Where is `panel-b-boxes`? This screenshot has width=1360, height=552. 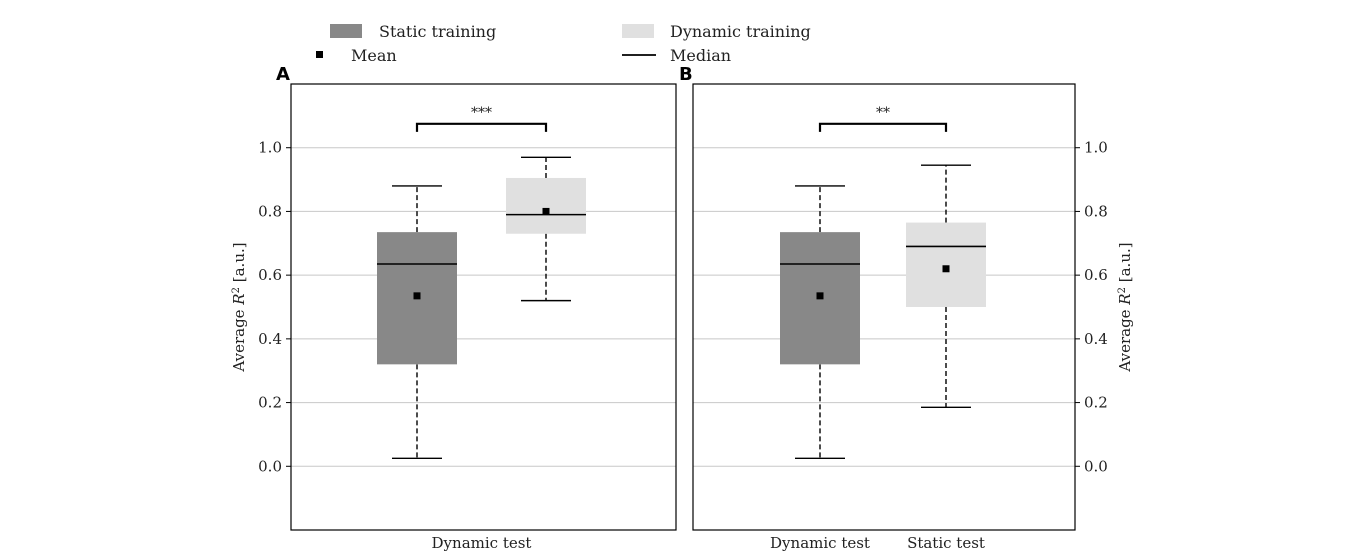
panel-b-boxes is located at coordinates (883, 312).